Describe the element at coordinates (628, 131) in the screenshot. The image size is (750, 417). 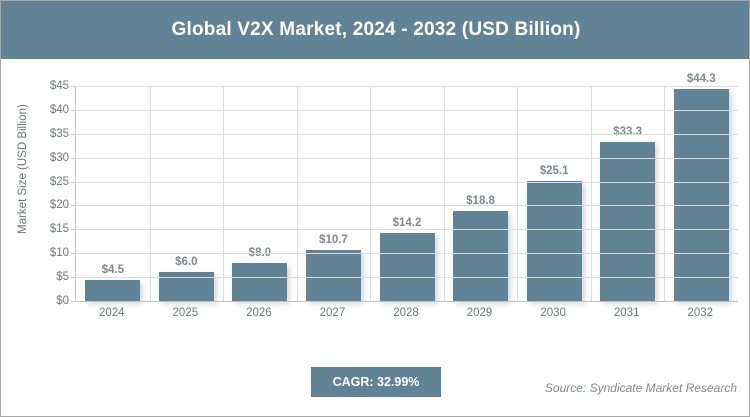
I see `bar-value-label: $33.3` at that location.